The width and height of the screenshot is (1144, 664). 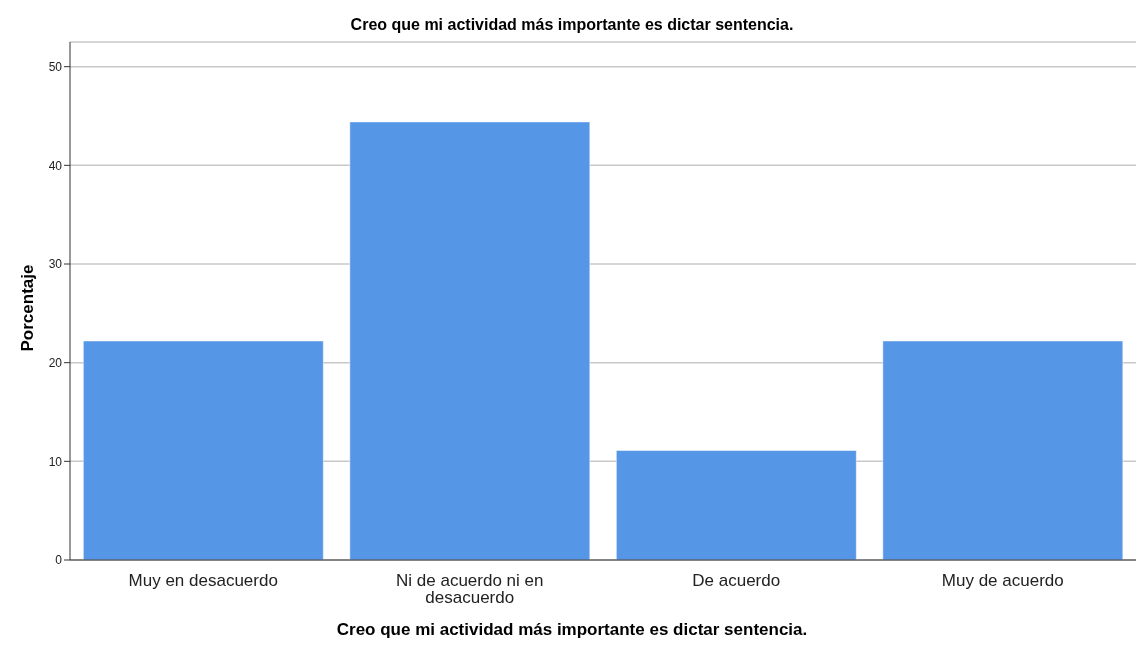 I want to click on y-tick-label: 20, so click(x=55, y=362).